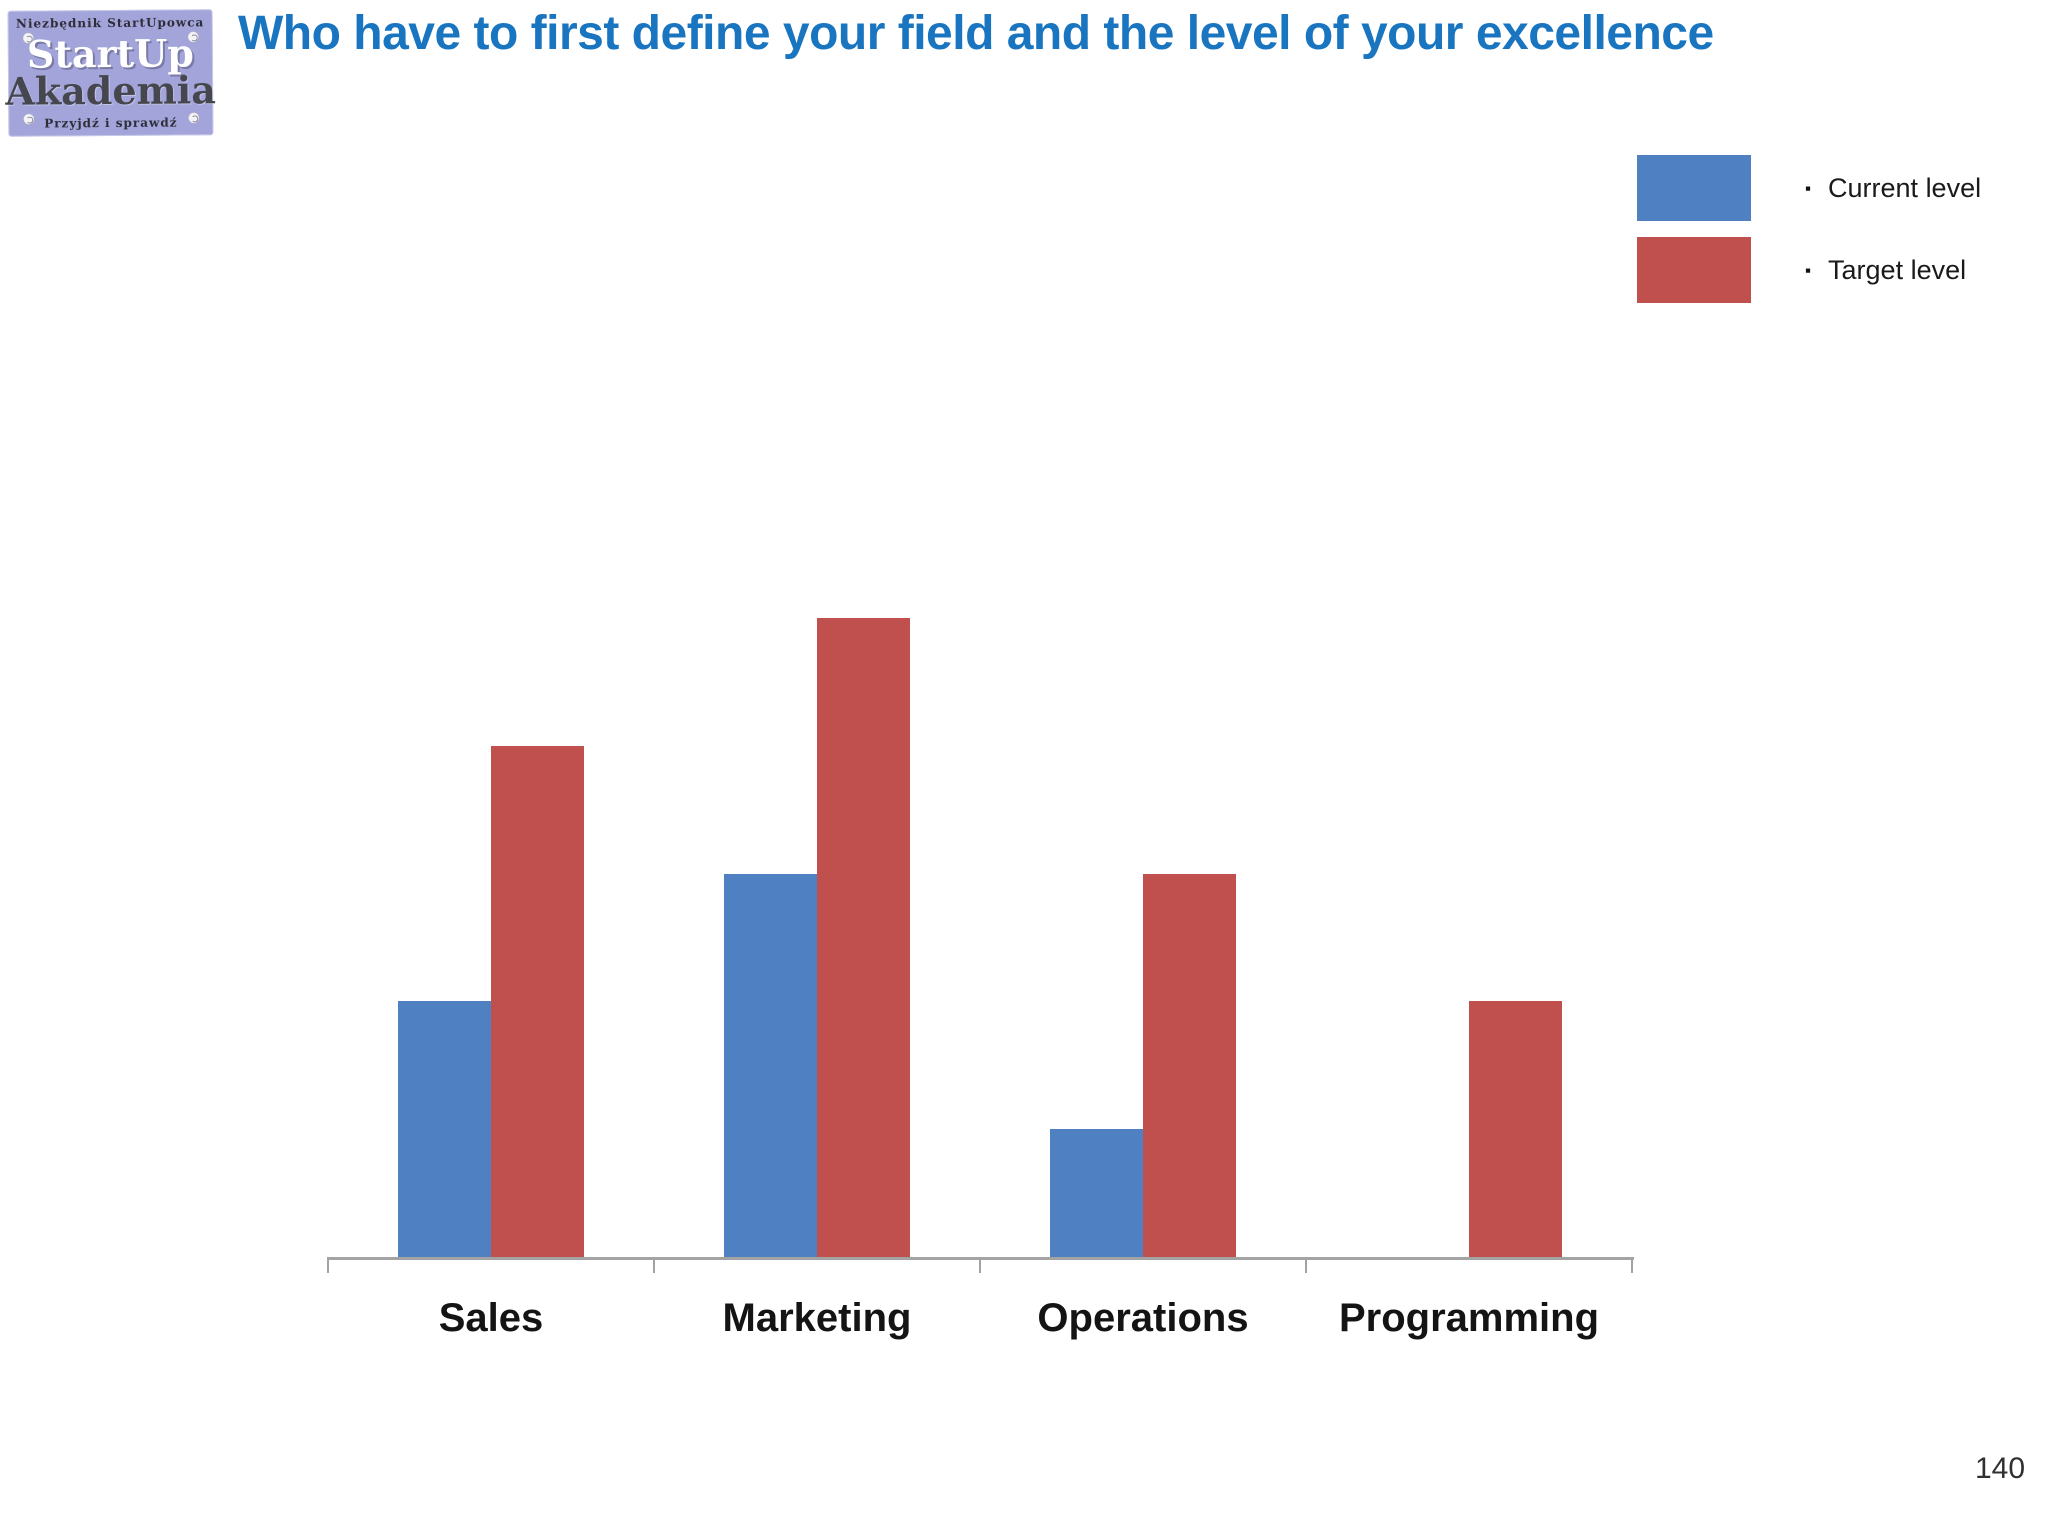 The height and width of the screenshot is (1536, 2048). What do you see at coordinates (1143, 1318) in the screenshot?
I see `category-label-operations: Operations` at bounding box center [1143, 1318].